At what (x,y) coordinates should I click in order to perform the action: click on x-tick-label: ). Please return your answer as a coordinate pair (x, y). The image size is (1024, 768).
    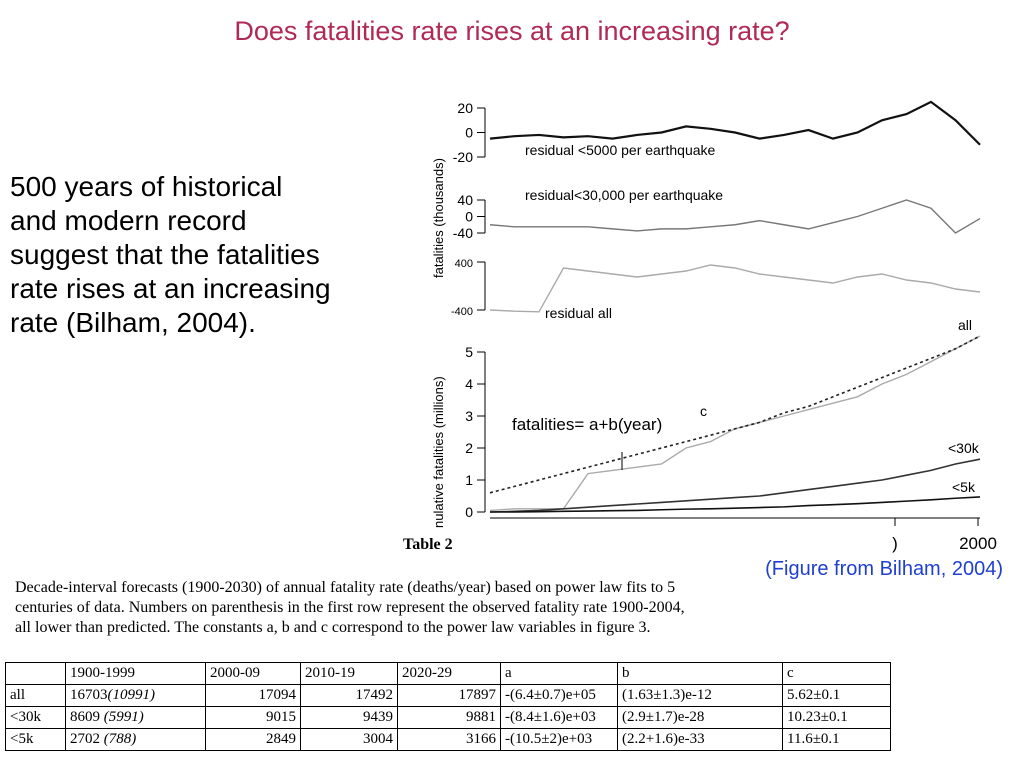
    Looking at the image, I should click on (895, 543).